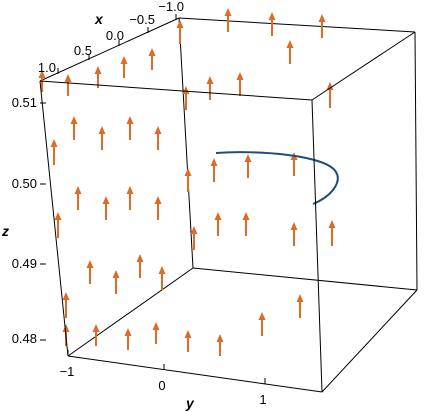  Describe the element at coordinates (161, 385) in the screenshot. I see `y-tick-label: 0` at that location.